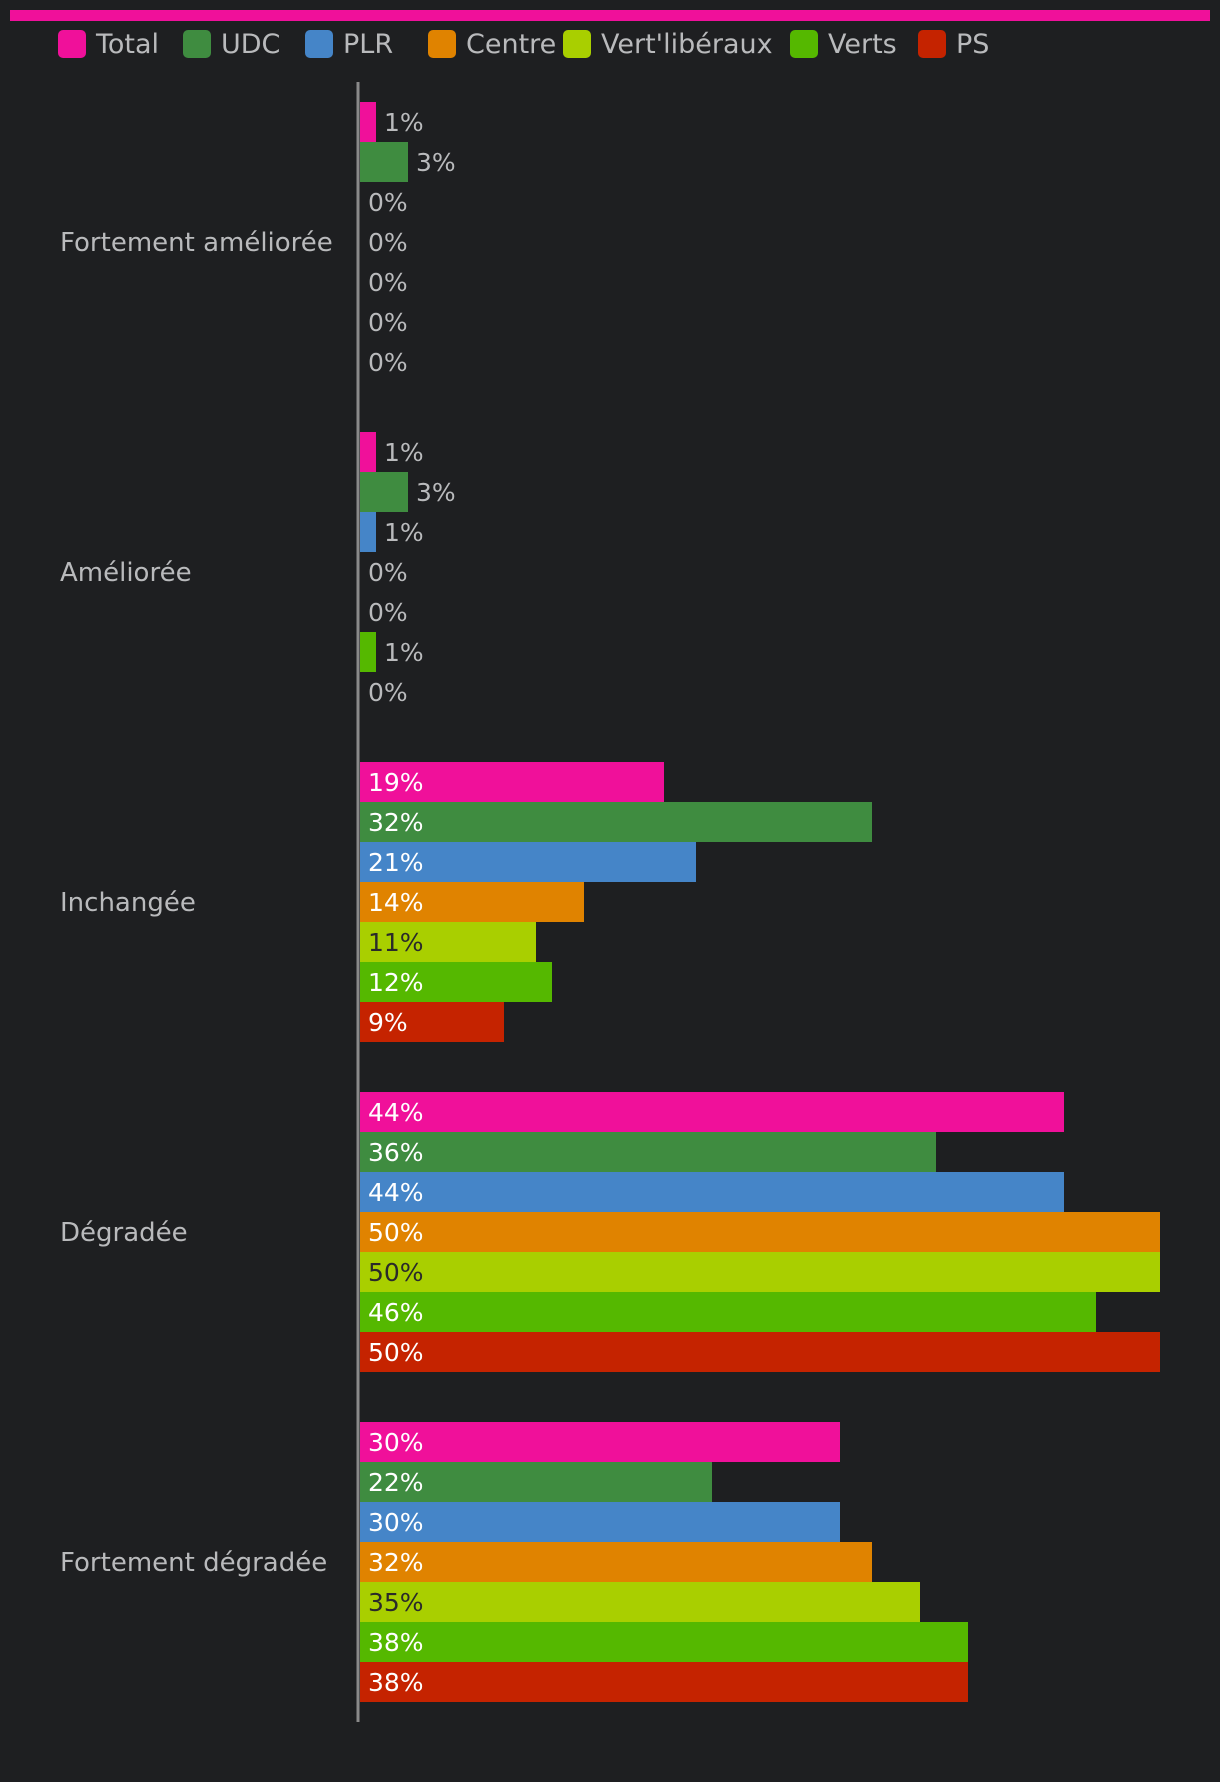 This screenshot has width=1220, height=1782. Describe the element at coordinates (396, 1482) in the screenshot. I see `value-label-fortement-degradee-udc: 22%` at that location.